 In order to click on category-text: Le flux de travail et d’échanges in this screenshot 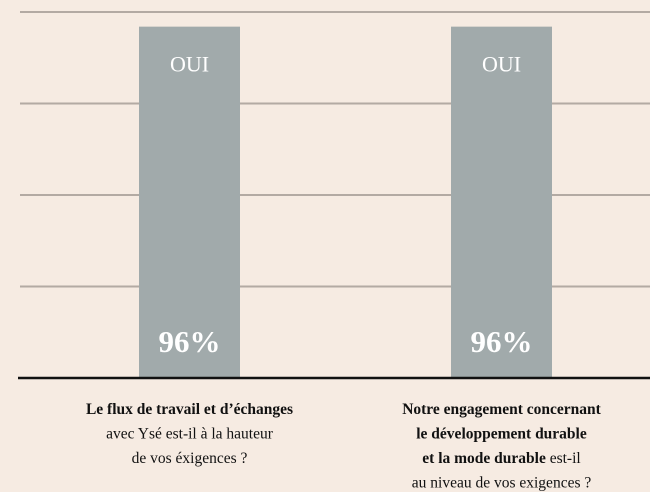, I will do `click(189, 409)`.